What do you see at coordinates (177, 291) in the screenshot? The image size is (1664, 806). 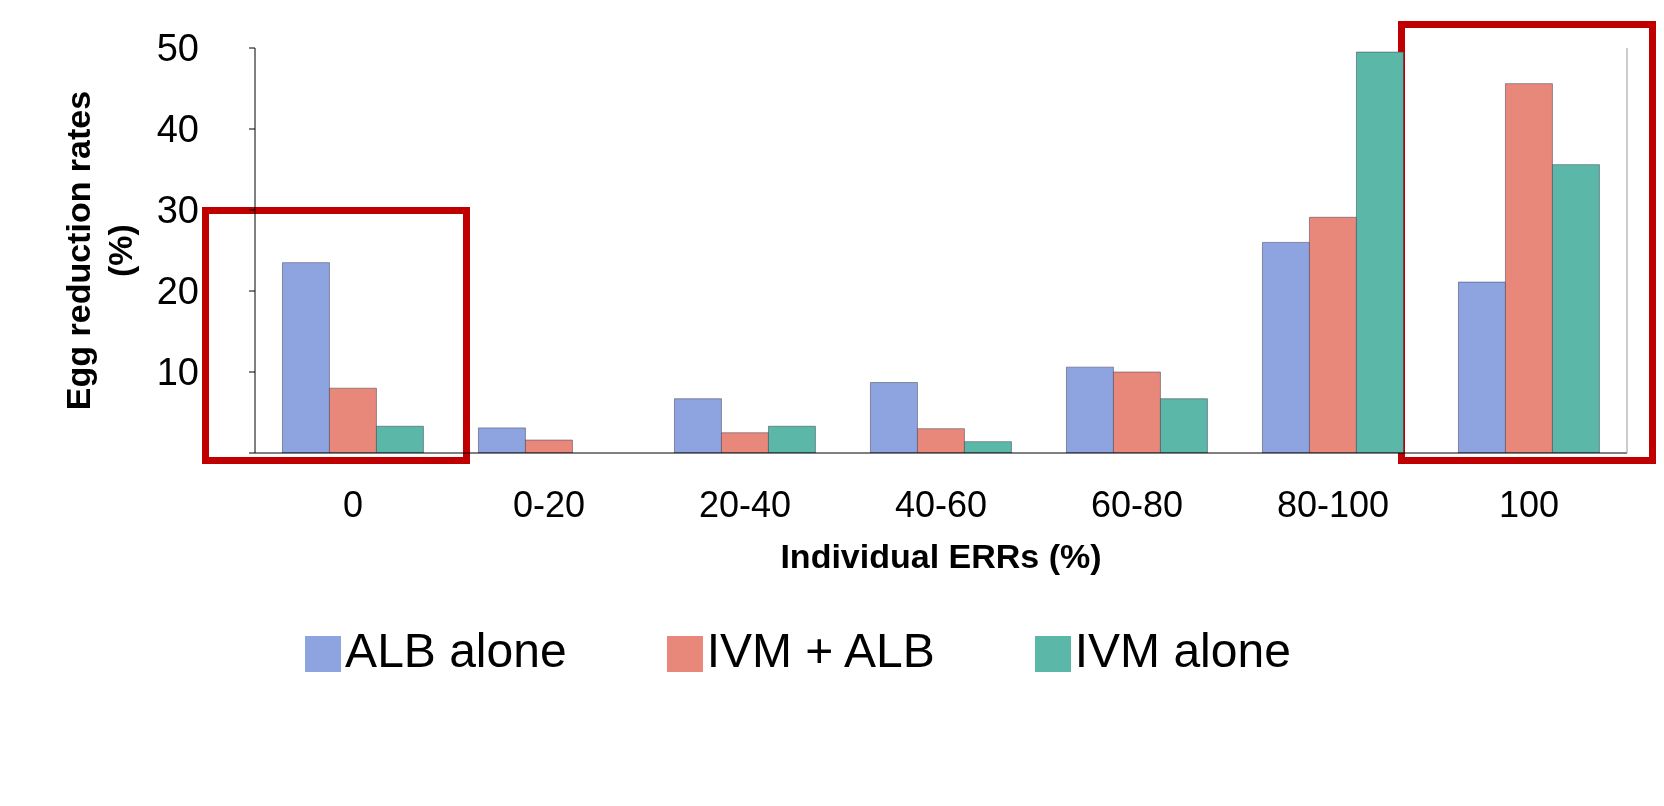 I see `y-tick-label: 20` at bounding box center [177, 291].